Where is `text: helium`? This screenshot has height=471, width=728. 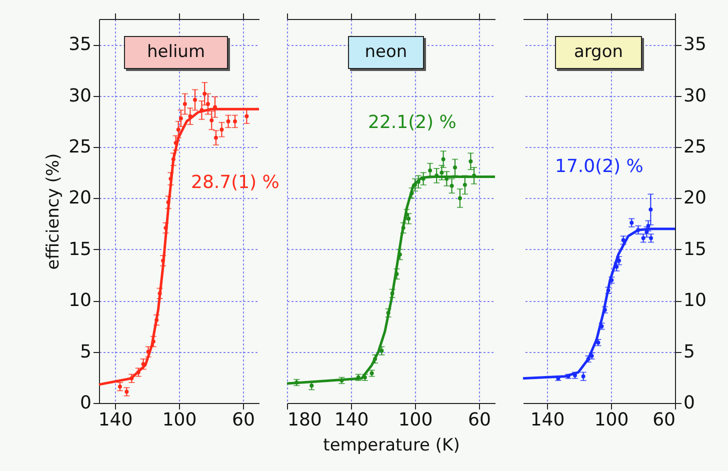 text: helium is located at coordinates (176, 52).